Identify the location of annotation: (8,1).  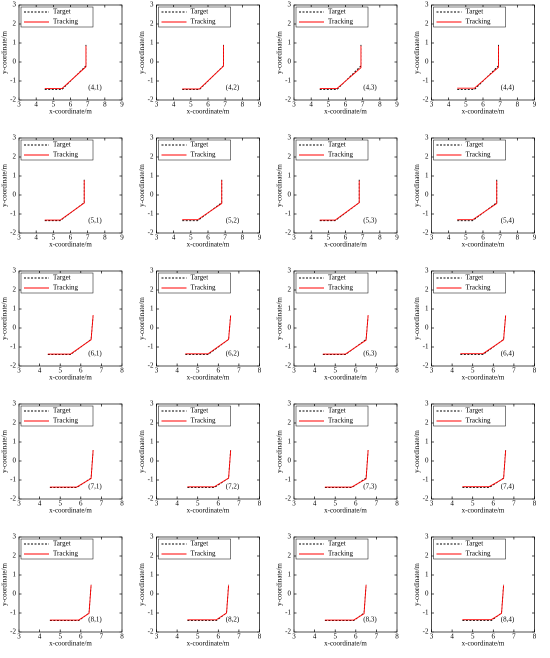
(95, 620).